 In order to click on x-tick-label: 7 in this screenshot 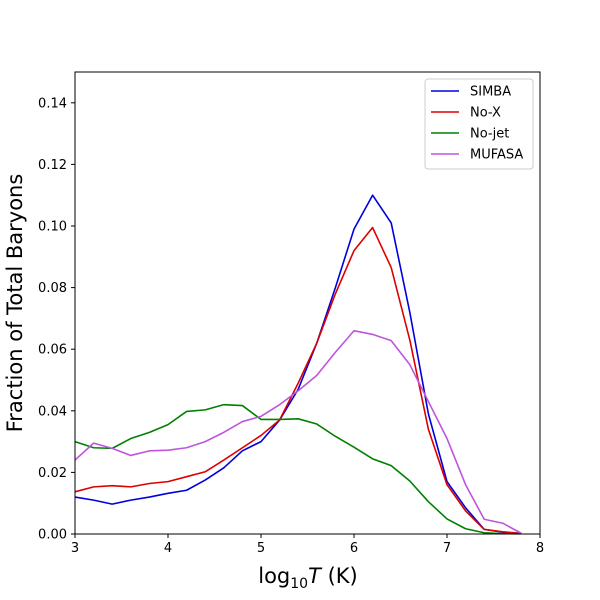, I will do `click(447, 548)`.